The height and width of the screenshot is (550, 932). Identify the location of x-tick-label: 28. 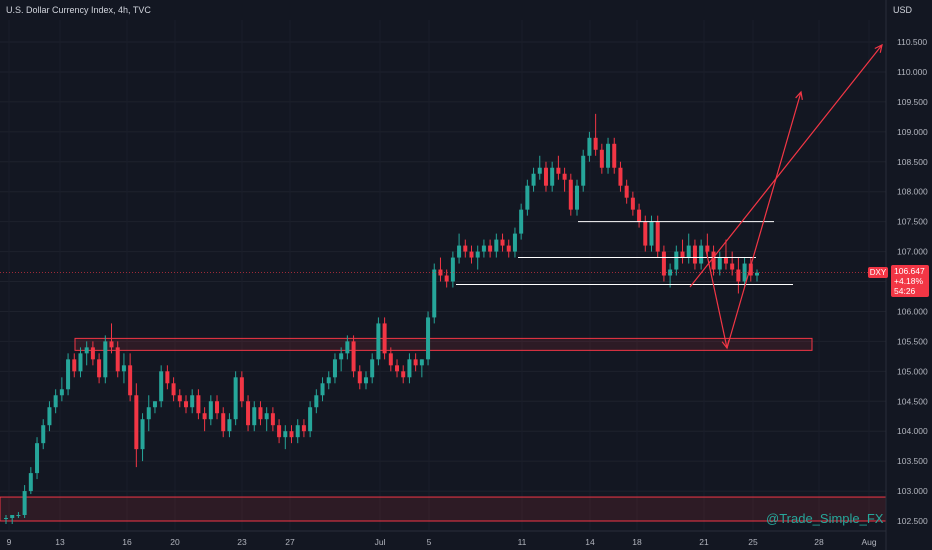
(819, 542).